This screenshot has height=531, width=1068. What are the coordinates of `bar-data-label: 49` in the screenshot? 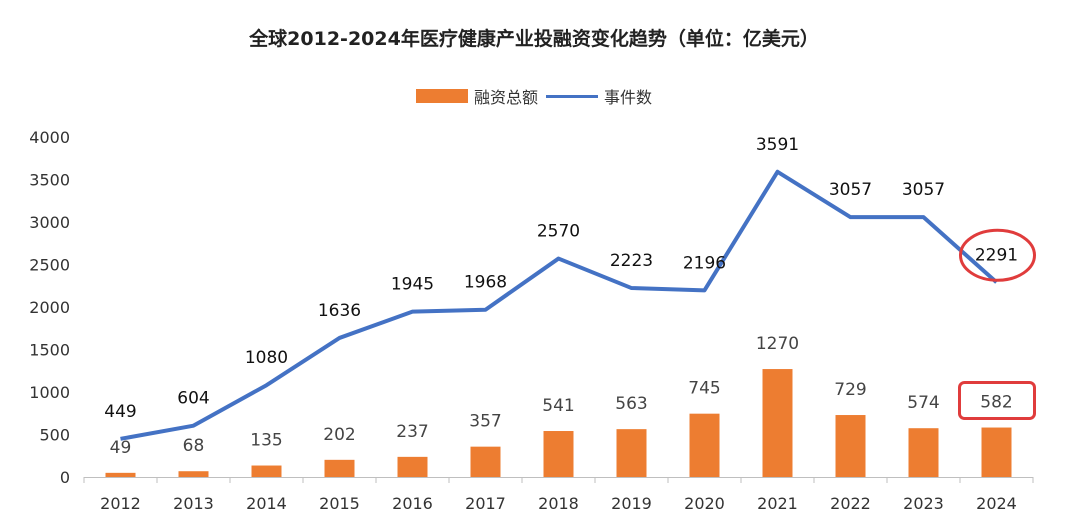 It's located at (121, 448).